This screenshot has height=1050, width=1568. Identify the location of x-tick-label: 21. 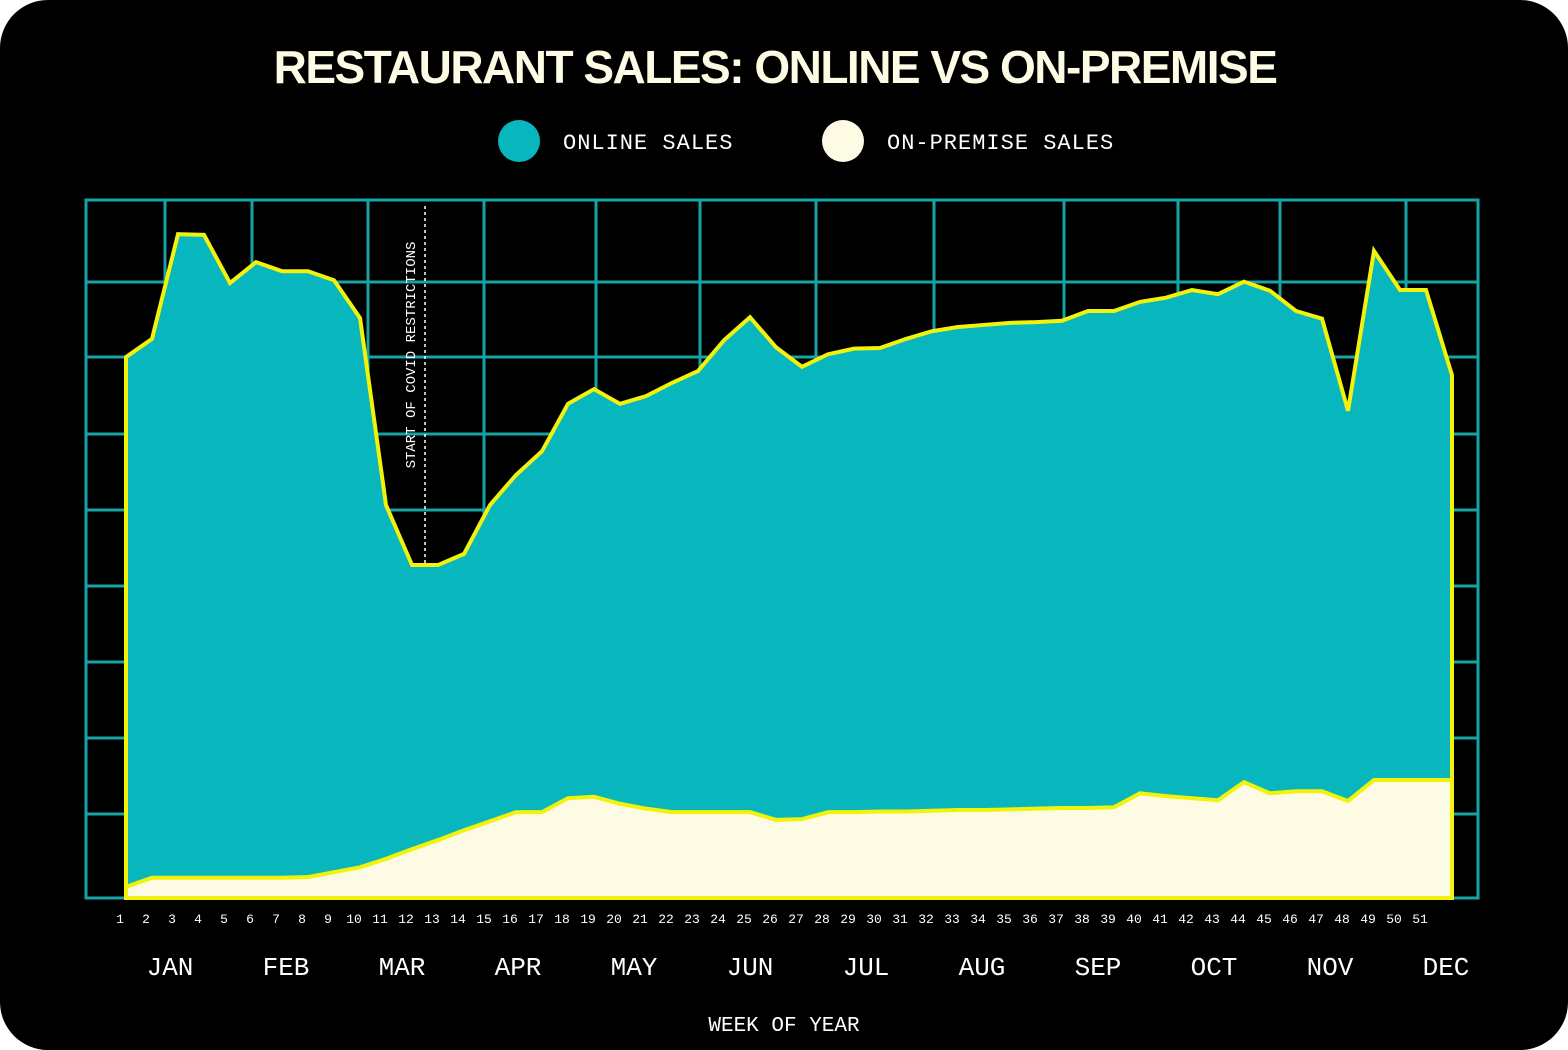
(640, 919).